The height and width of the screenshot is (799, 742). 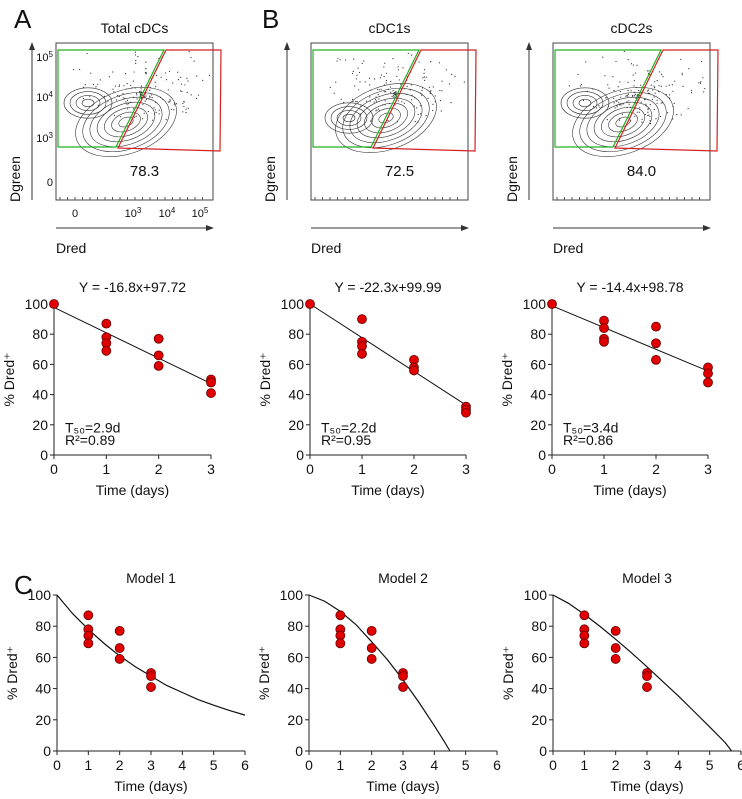 What do you see at coordinates (135, 28) in the screenshot?
I see `flow-title: Total cDCs` at bounding box center [135, 28].